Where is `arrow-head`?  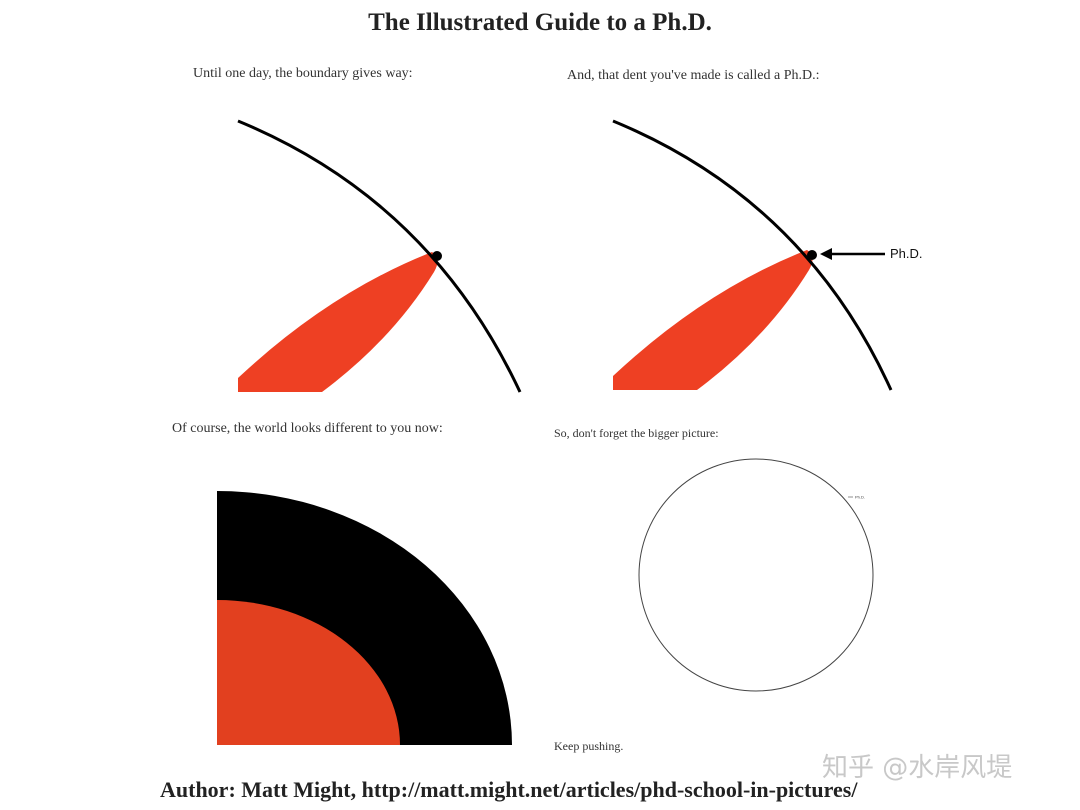
arrow-head is located at coordinates (826, 254).